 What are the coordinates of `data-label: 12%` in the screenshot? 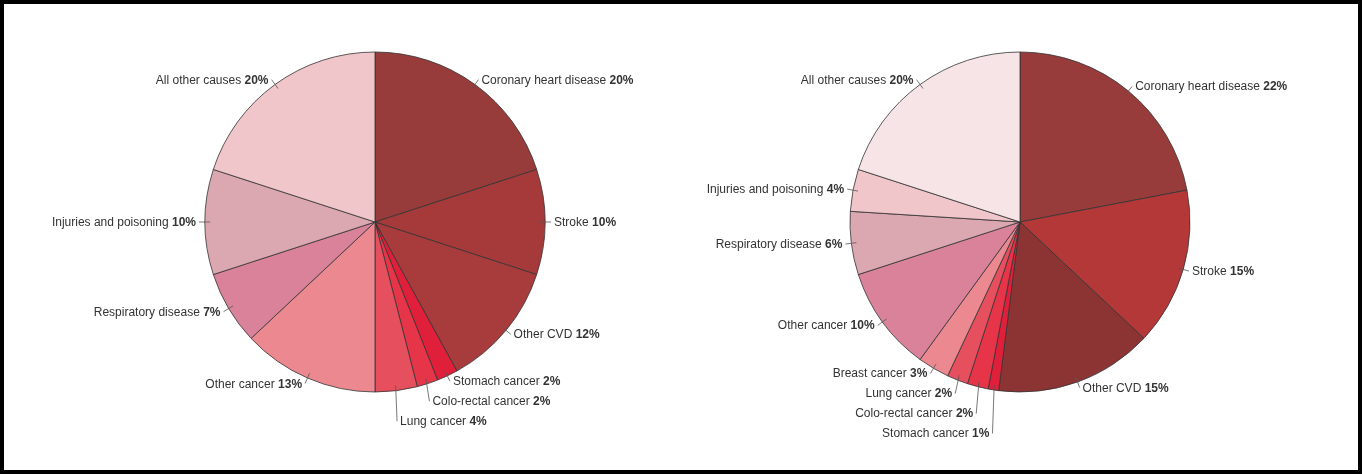 It's located at (587, 334).